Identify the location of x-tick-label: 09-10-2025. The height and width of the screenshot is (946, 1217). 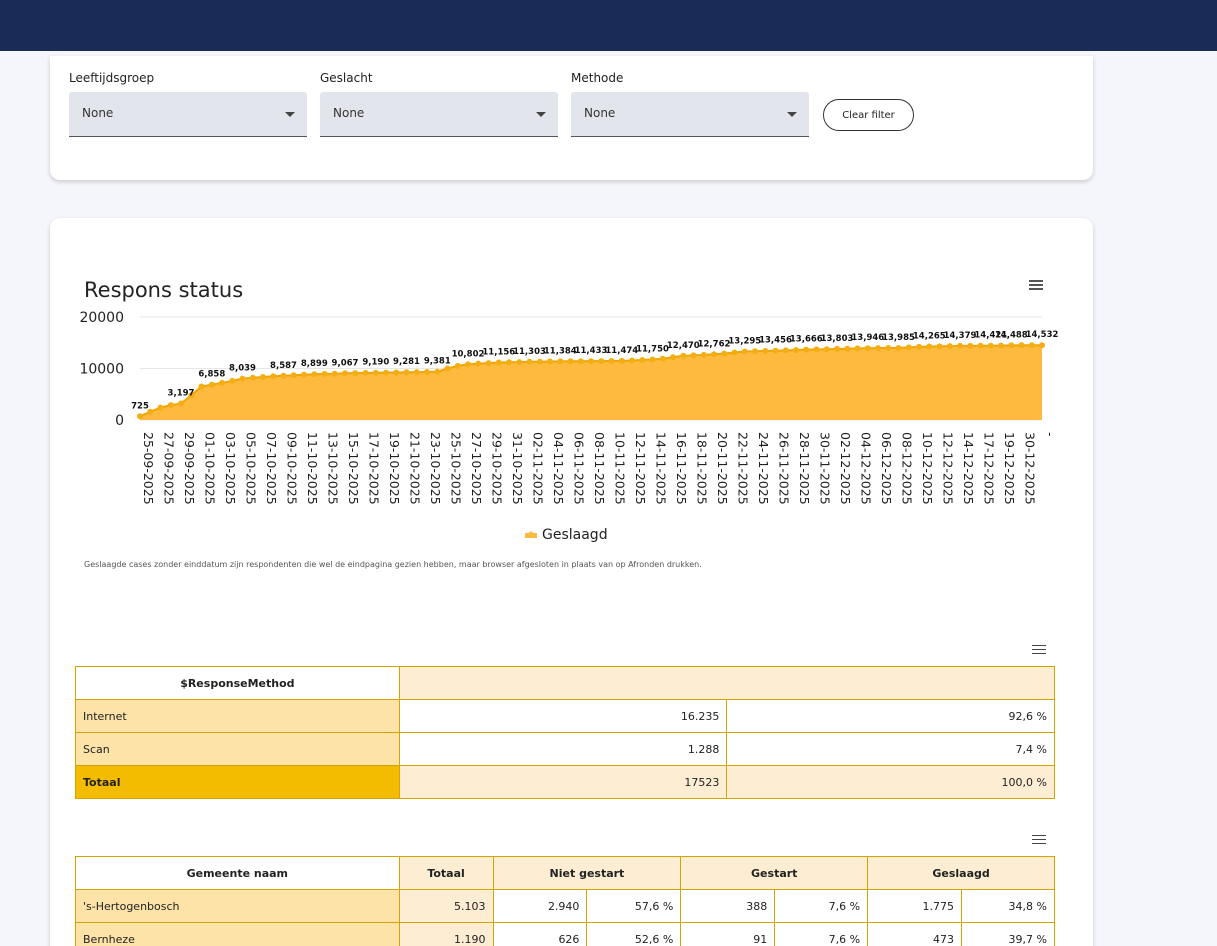
(292, 468).